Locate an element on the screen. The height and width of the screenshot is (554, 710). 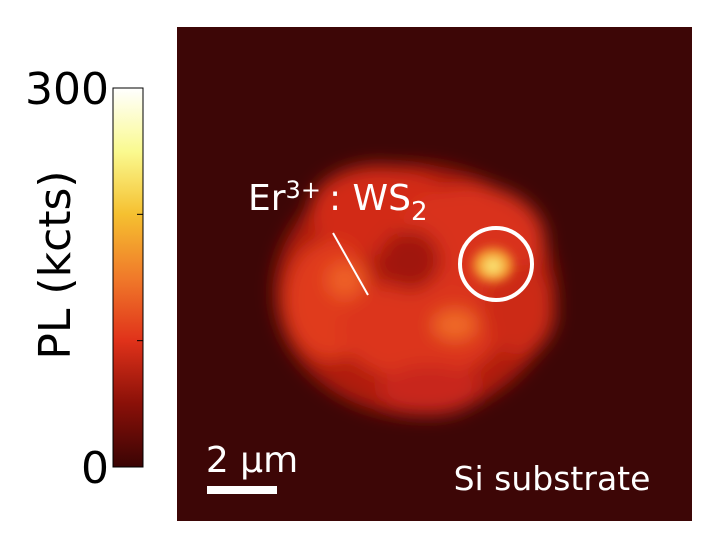
label-part: : WS is located at coordinates (370, 198).